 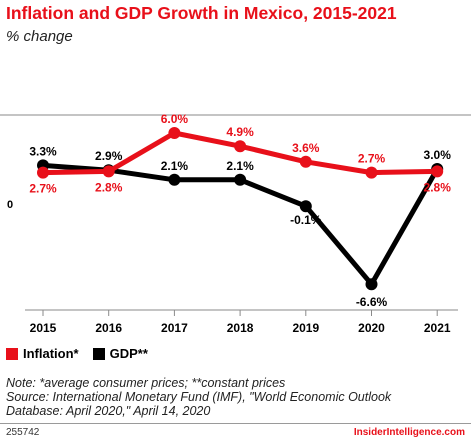 I want to click on gdp-data-label: 3.0%, so click(x=438, y=155).